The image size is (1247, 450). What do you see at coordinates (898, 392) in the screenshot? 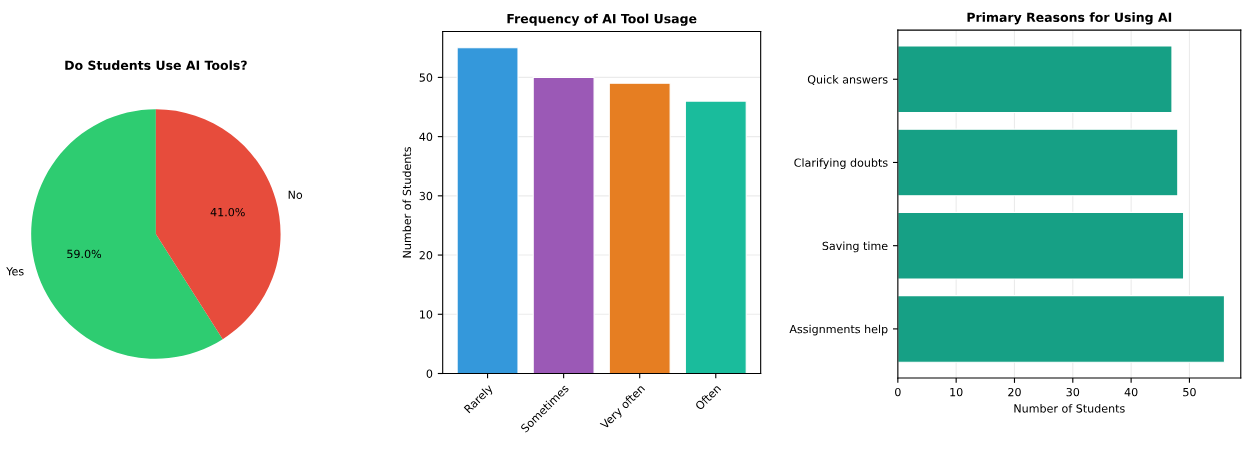
I see `x-tick-label: 0` at bounding box center [898, 392].